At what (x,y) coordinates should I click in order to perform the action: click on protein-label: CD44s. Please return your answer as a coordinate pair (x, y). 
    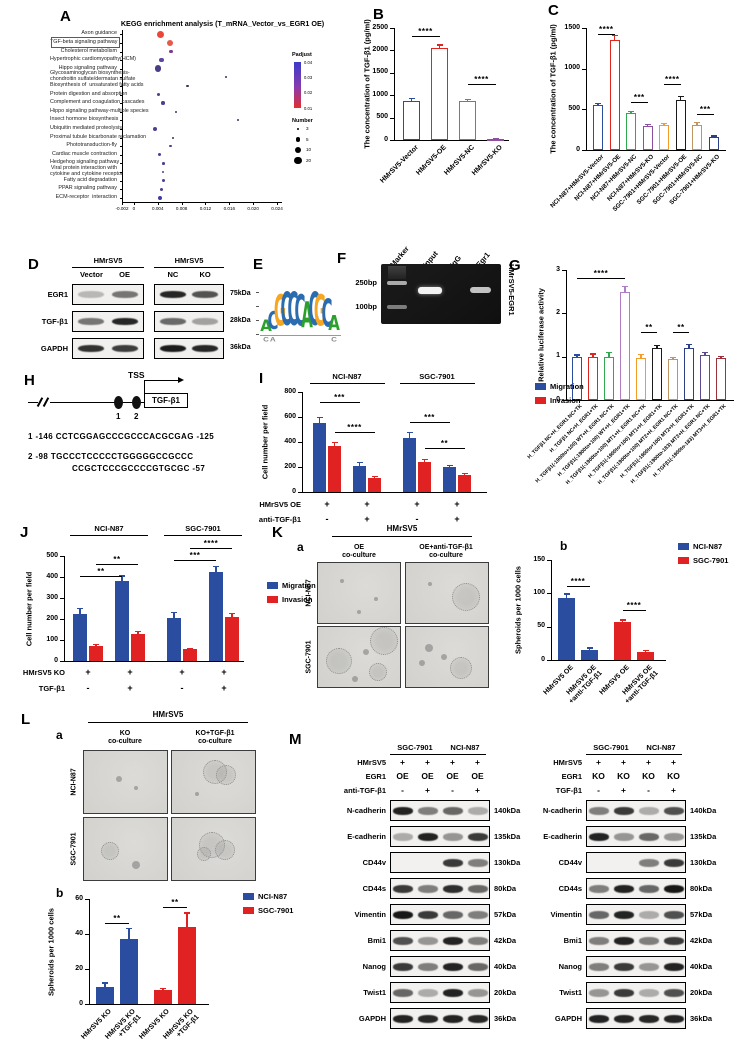
    Looking at the image, I should click on (570, 888).